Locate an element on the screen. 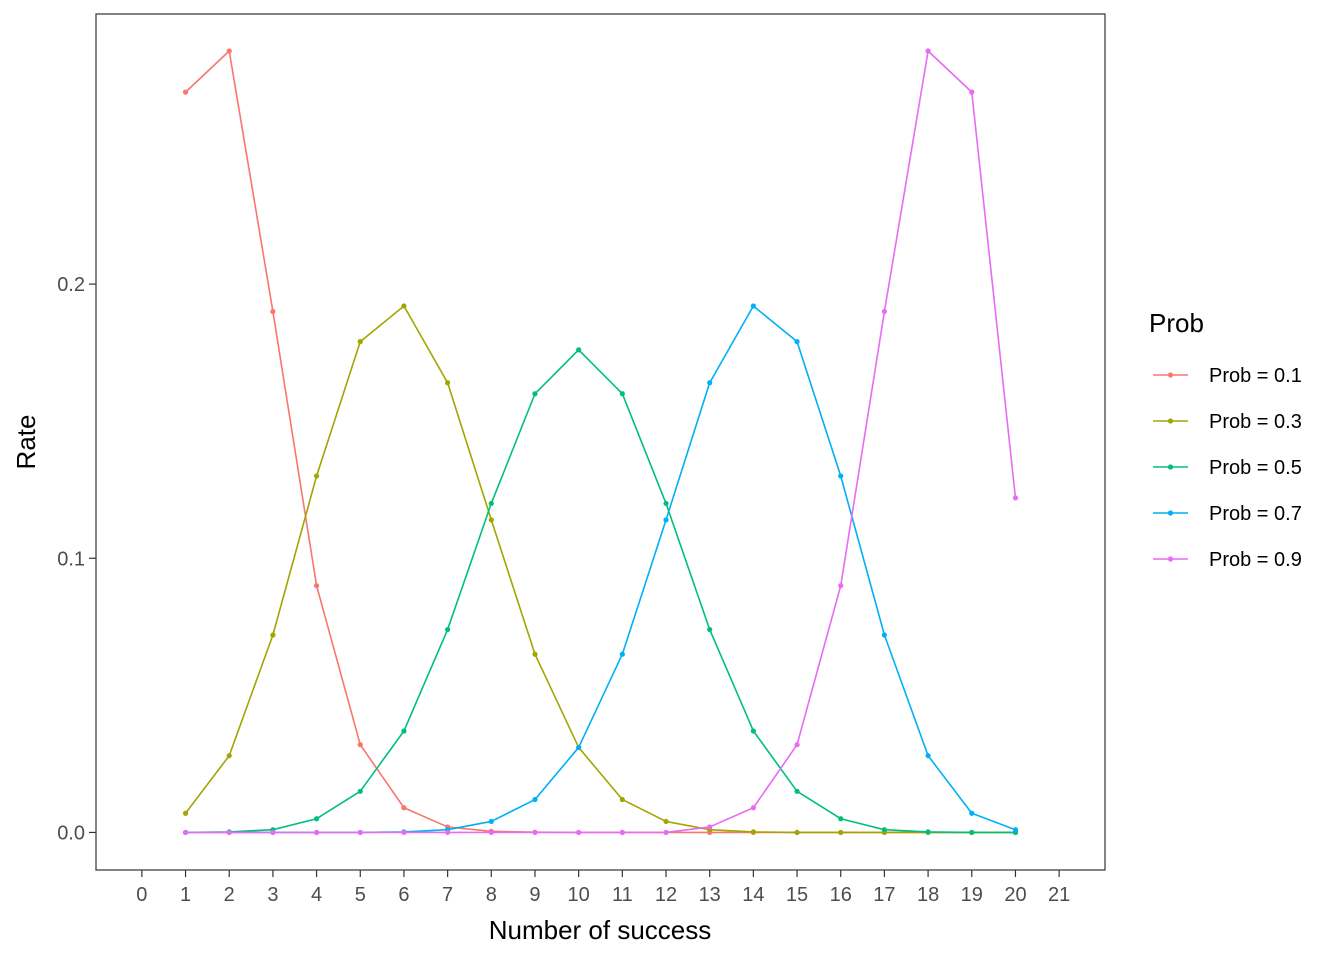 Image resolution: width=1344 pixels, height=960 pixels. x-tick-label: 20 is located at coordinates (1015, 895).